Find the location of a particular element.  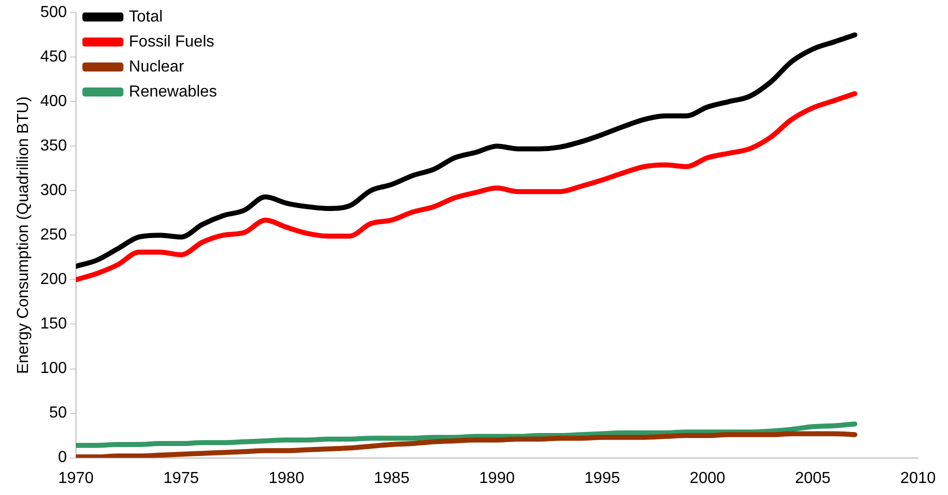

y-axis-title: Energy Consumption (Quadrillion BTU) is located at coordinates (23, 235).